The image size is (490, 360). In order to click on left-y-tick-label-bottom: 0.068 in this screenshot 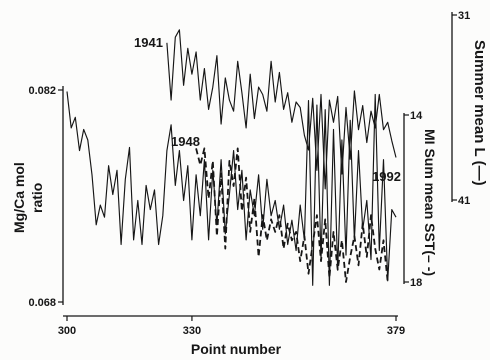, I will do `click(42, 303)`.